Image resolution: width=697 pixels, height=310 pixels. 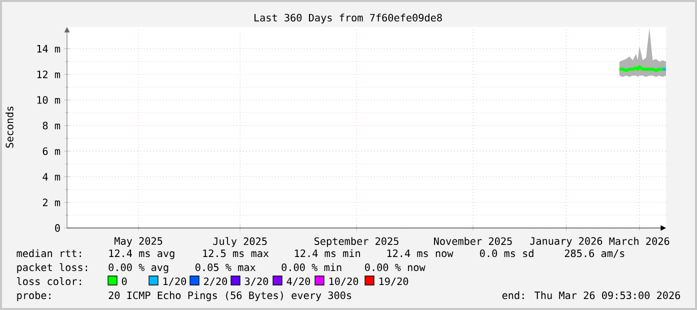 I want to click on legend-title: loss color:, so click(x=49, y=281).